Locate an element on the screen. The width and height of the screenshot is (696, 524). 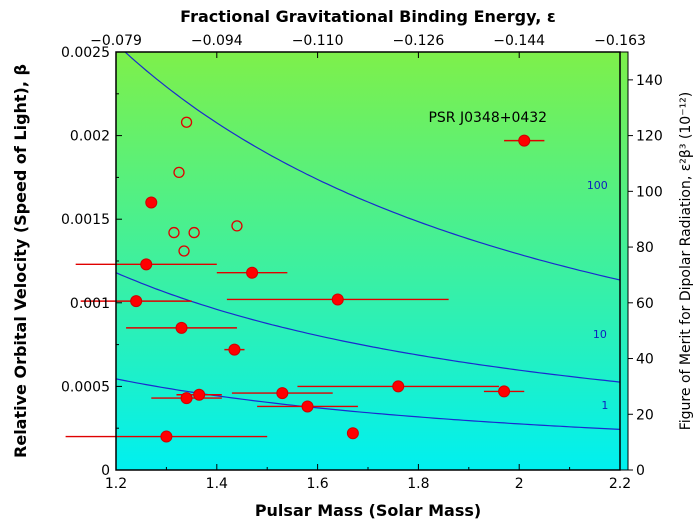
colorbar-tick-label-5: 80 is located at coordinates (645, 248).